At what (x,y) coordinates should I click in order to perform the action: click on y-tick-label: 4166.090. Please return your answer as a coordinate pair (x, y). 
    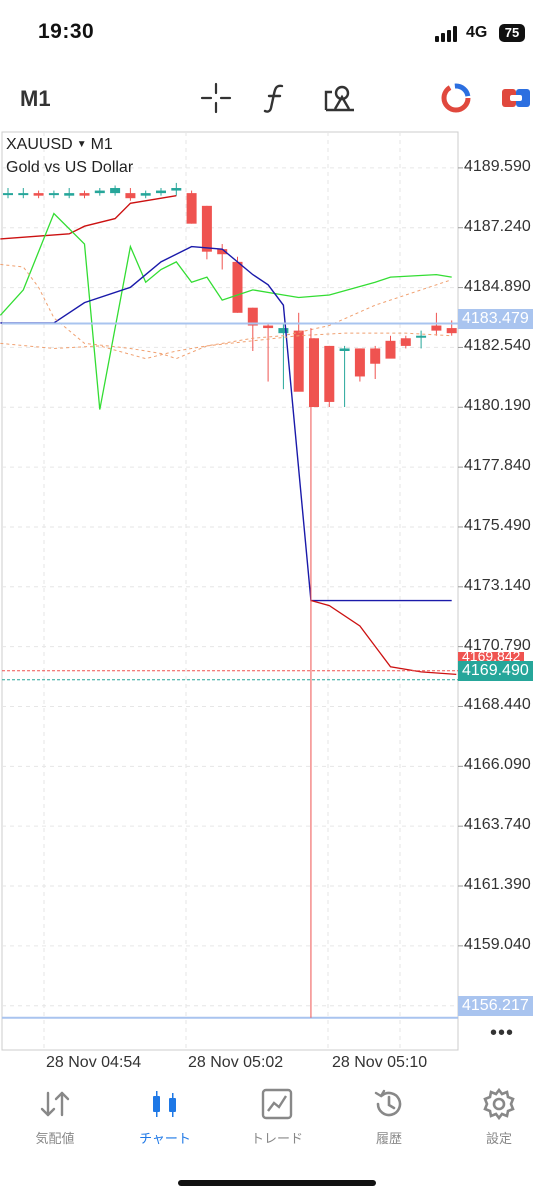
    Looking at the image, I should click on (497, 765).